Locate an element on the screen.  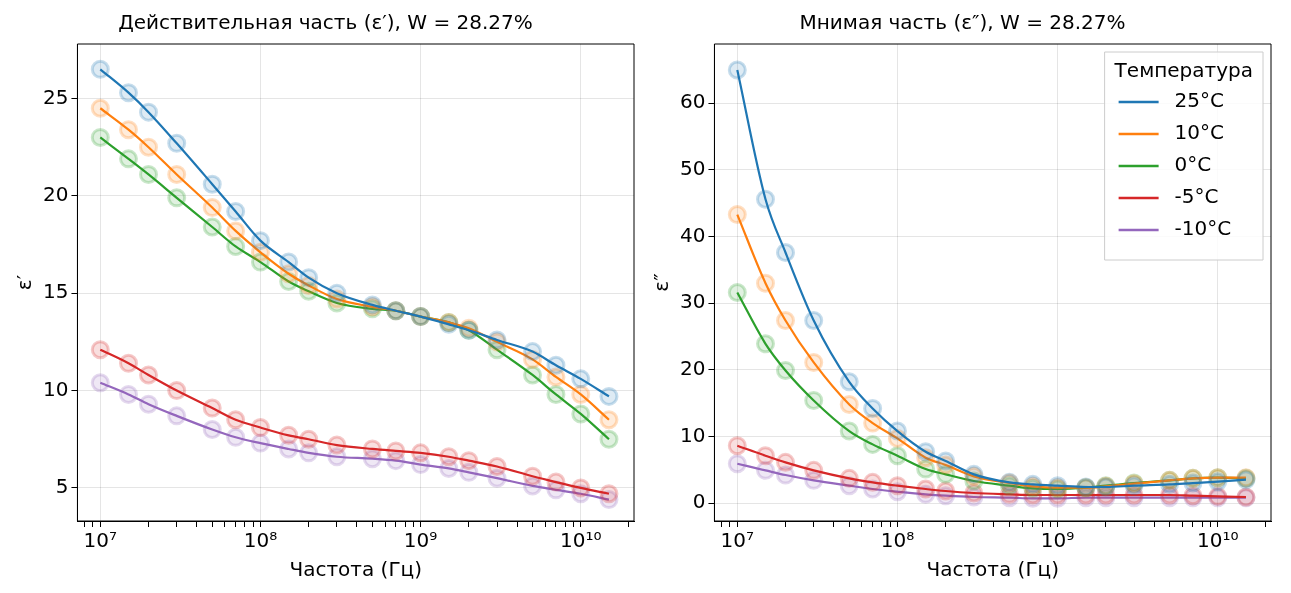
legend-label: 25°C is located at coordinates (1199, 100).